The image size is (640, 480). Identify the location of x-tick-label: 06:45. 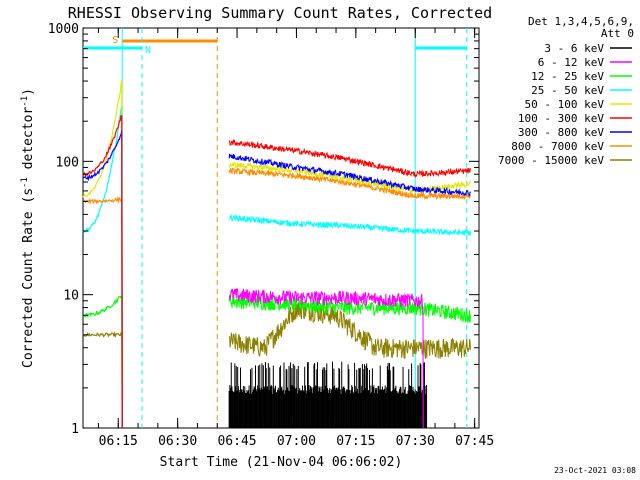
(236, 441).